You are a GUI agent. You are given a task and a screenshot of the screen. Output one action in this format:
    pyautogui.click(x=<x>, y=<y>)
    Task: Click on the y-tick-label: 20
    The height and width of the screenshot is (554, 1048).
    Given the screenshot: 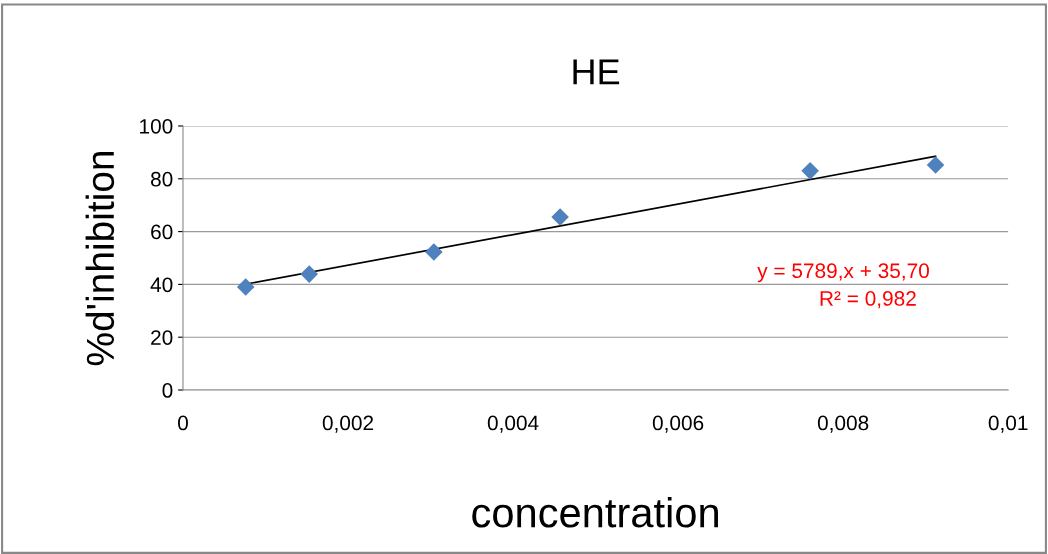 What is the action you would take?
    pyautogui.click(x=162, y=337)
    